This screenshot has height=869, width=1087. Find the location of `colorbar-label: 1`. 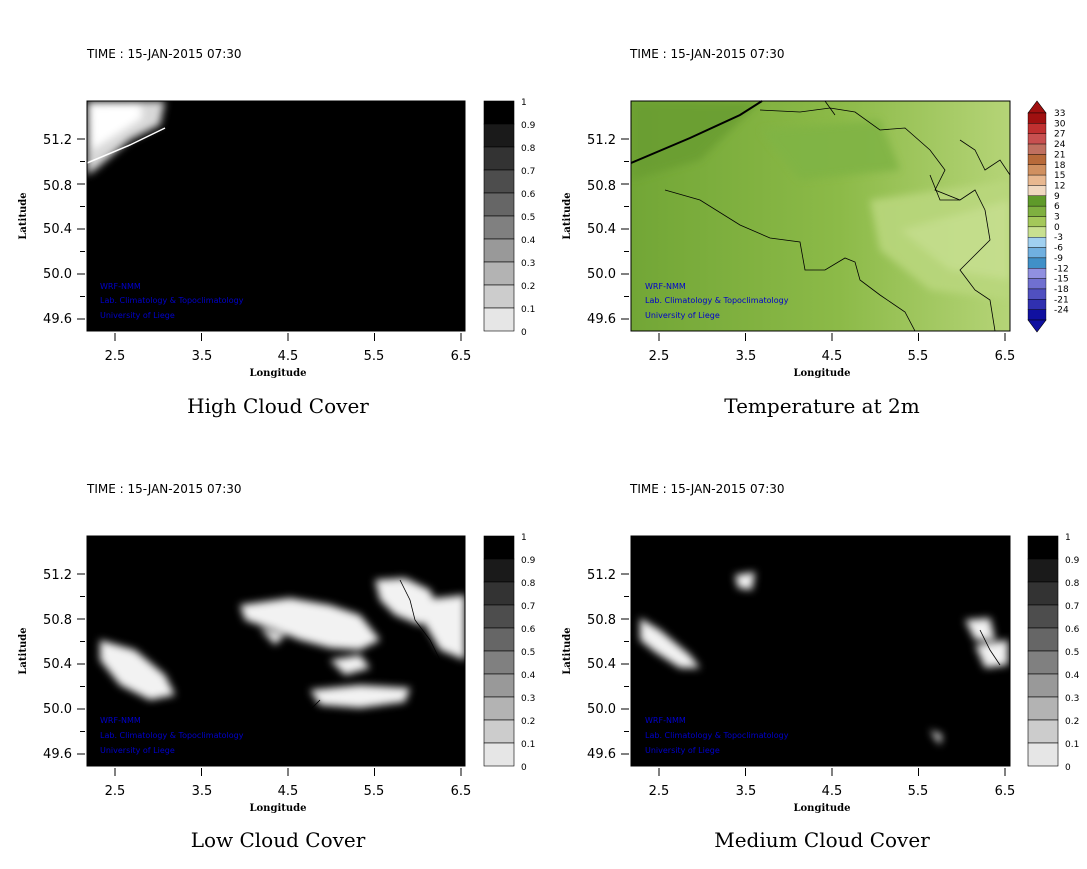

colorbar-label: 1 is located at coordinates (1068, 538).